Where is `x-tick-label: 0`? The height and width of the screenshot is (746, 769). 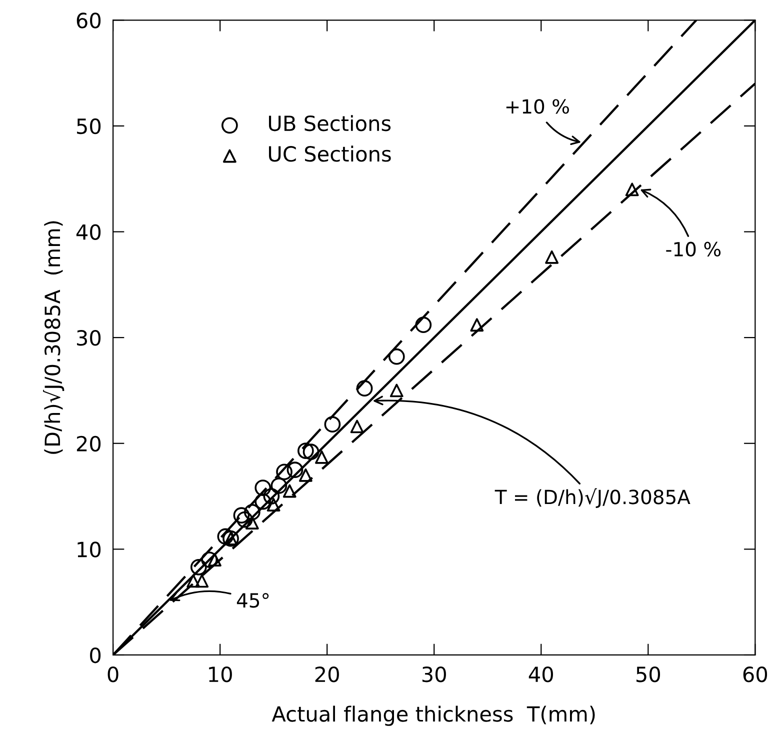
x-tick-label: 0 is located at coordinates (113, 674).